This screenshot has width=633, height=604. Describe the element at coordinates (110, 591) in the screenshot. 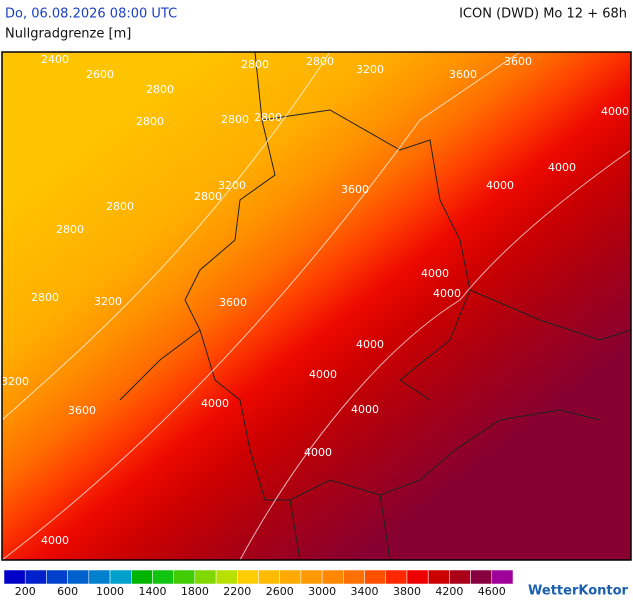

I see `colorbar-label: 1000` at that location.